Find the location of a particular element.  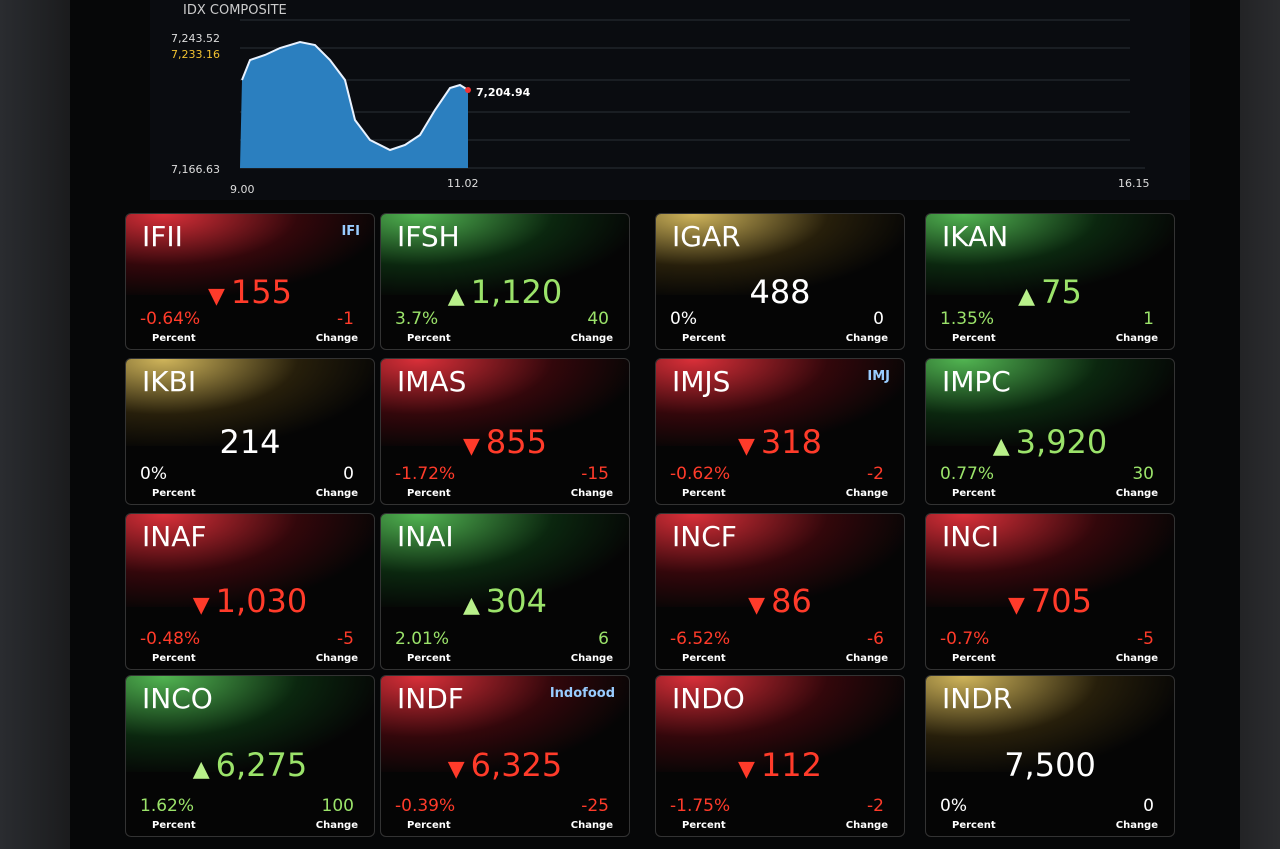

price-row: ▼ 112 is located at coordinates (780, 765).